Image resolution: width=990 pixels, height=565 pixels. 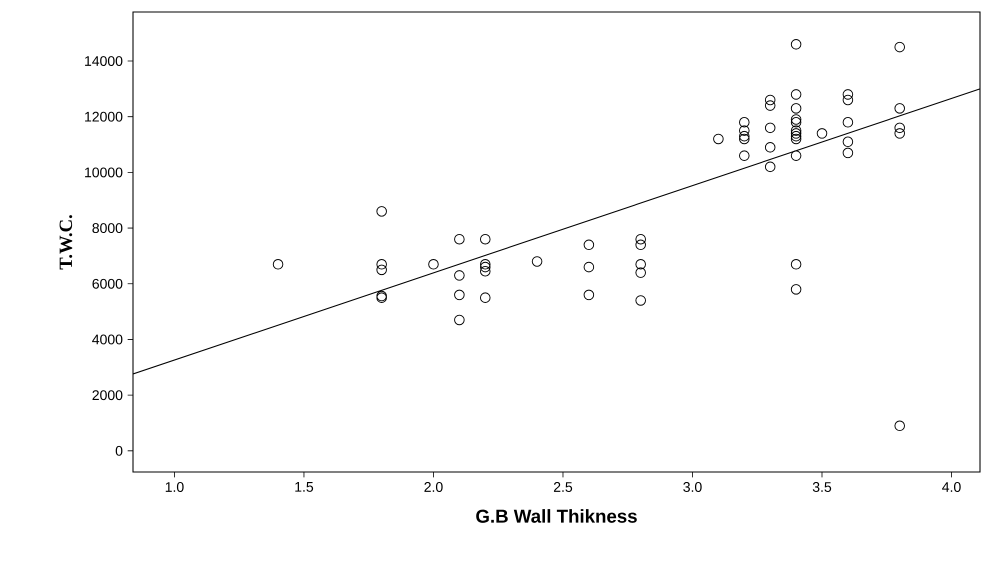 What do you see at coordinates (103, 61) in the screenshot?
I see `y-tick-label: 14000` at bounding box center [103, 61].